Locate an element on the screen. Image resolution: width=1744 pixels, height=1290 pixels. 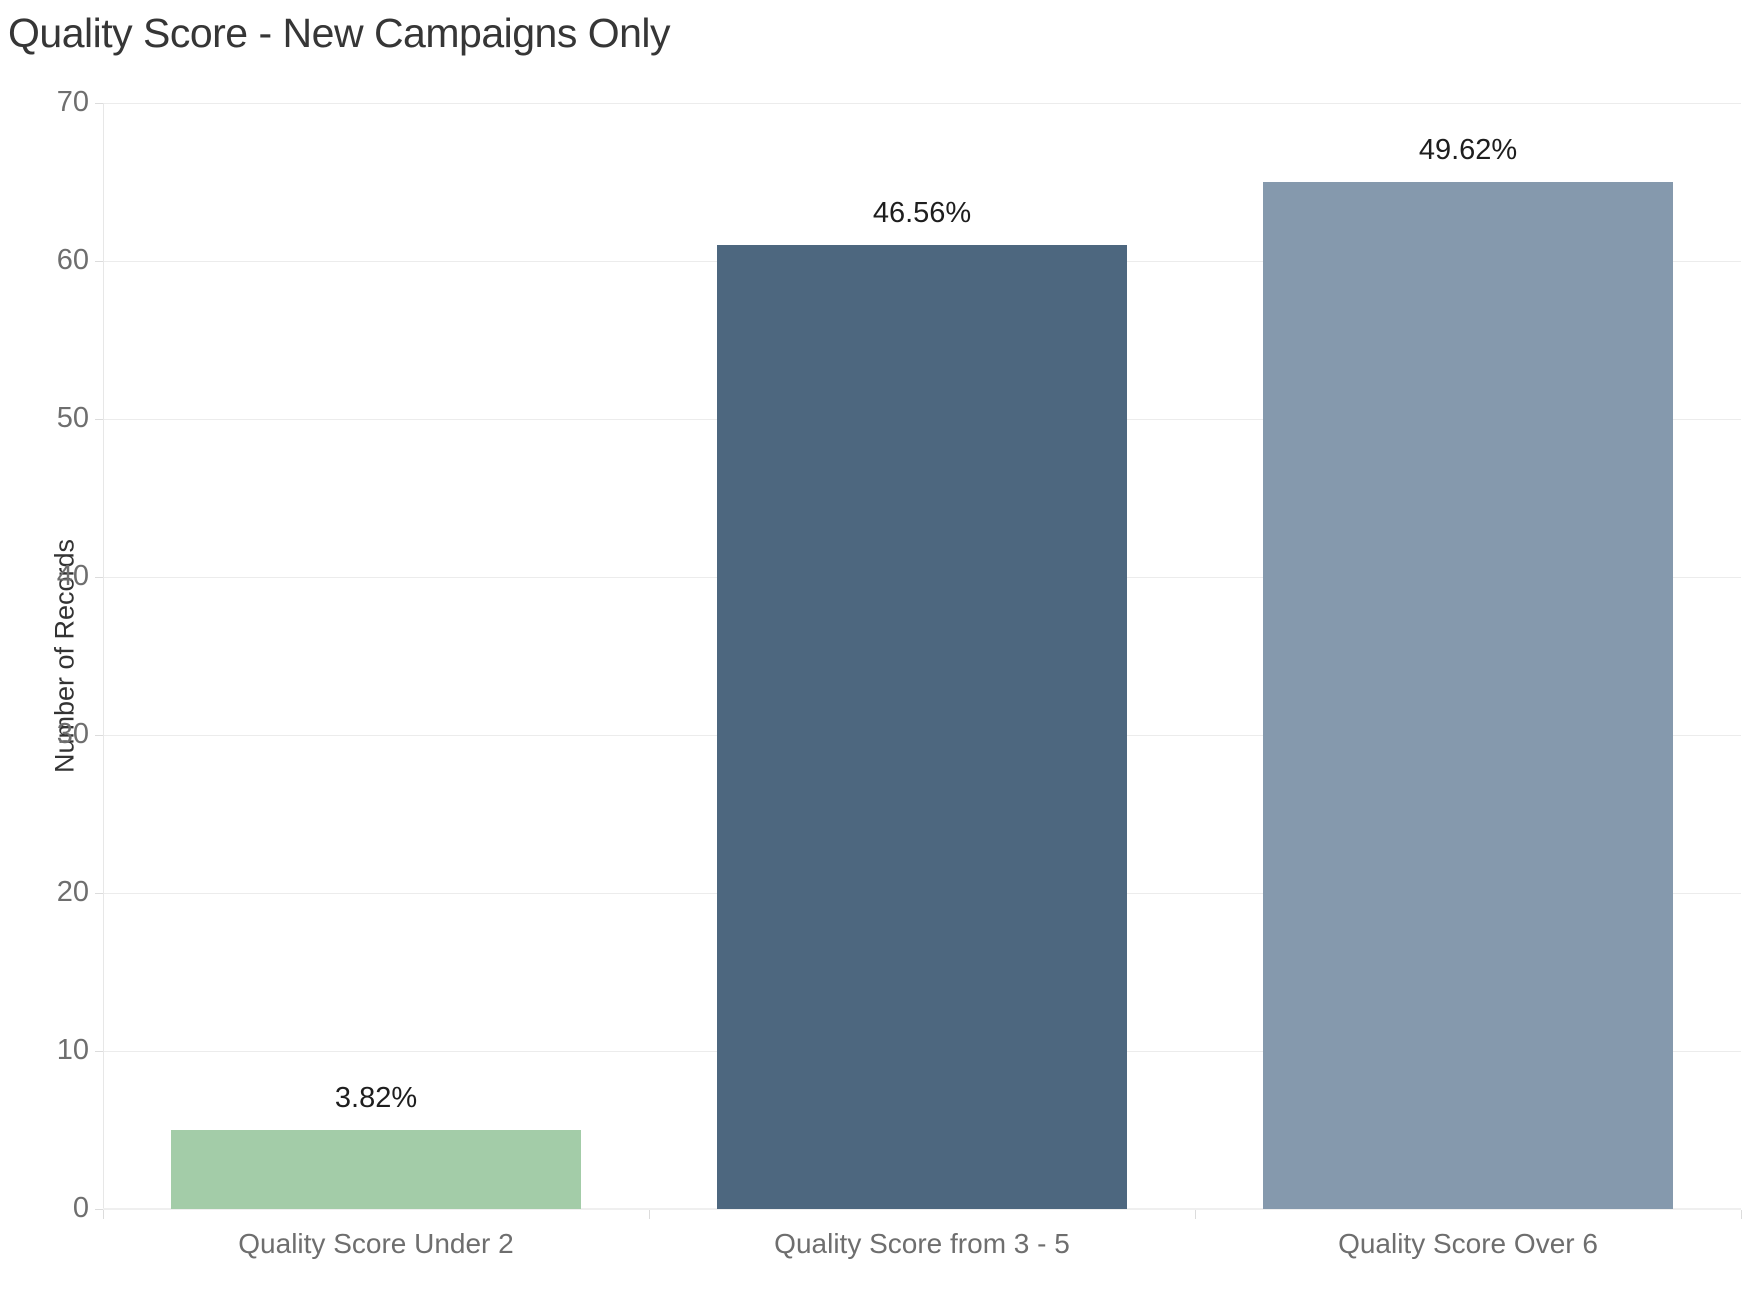
y-axis-line is located at coordinates (103, 656).